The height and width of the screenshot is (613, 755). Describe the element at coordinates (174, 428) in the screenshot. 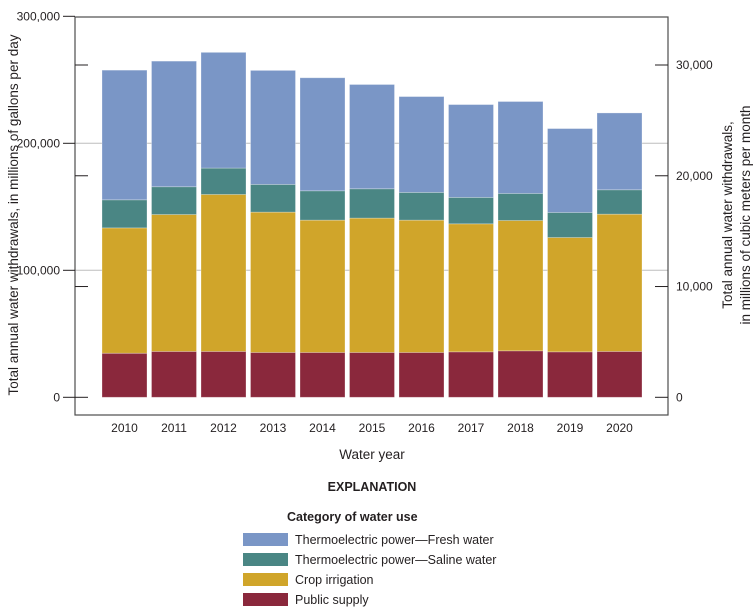

I see `x-tick-label: 2011` at that location.